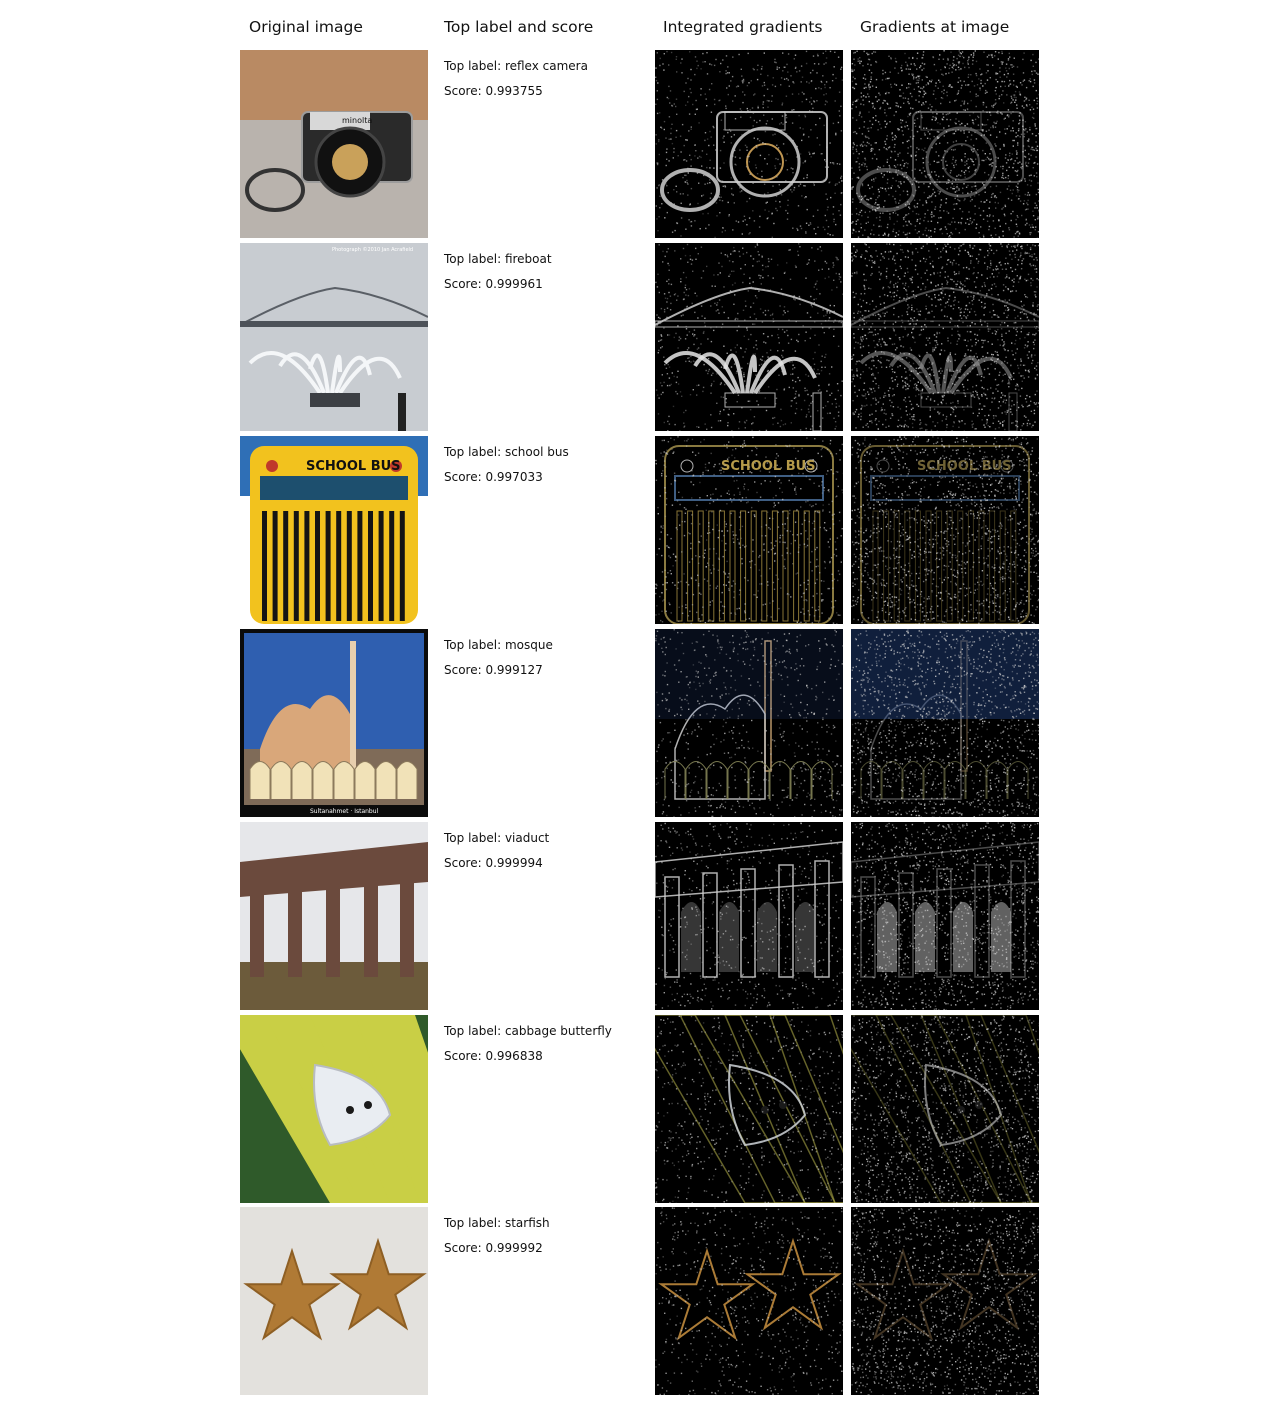  What do you see at coordinates (497, 838) in the screenshot?
I see `top-label-text: Top label: viaduct` at bounding box center [497, 838].